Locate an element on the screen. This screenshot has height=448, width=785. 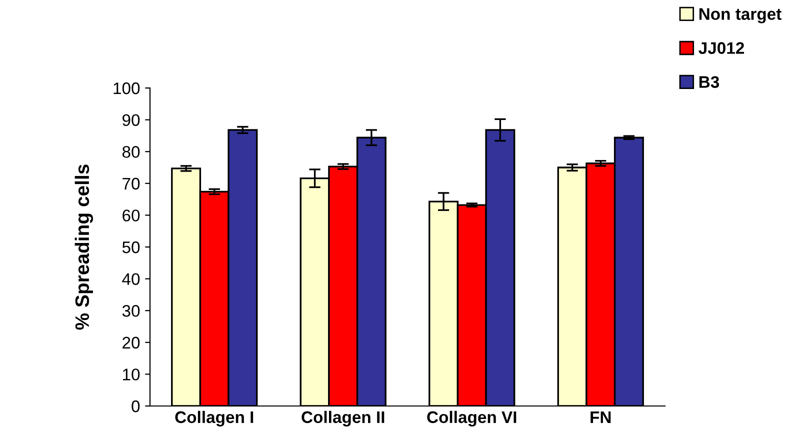
x-tick-label: Collagen I is located at coordinates (214, 418).